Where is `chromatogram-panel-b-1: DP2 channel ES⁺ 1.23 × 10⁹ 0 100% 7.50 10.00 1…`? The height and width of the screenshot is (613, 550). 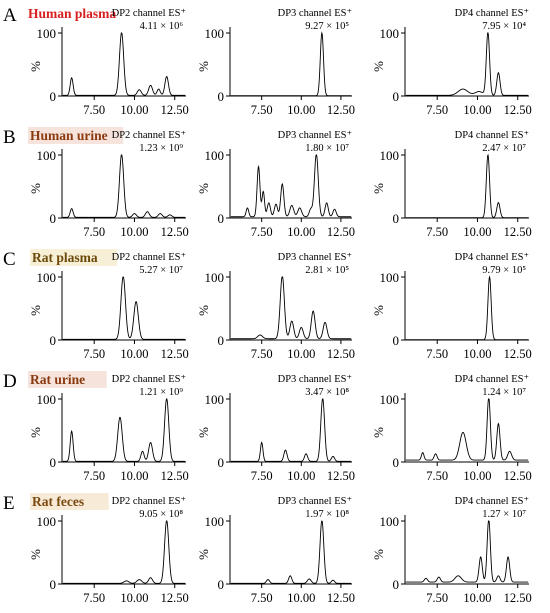 chromatogram-panel-b-1: DP2 channel ES⁺ 1.23 × 10⁹ 0 100% 7.50 10.00 1… is located at coordinates (108, 184).